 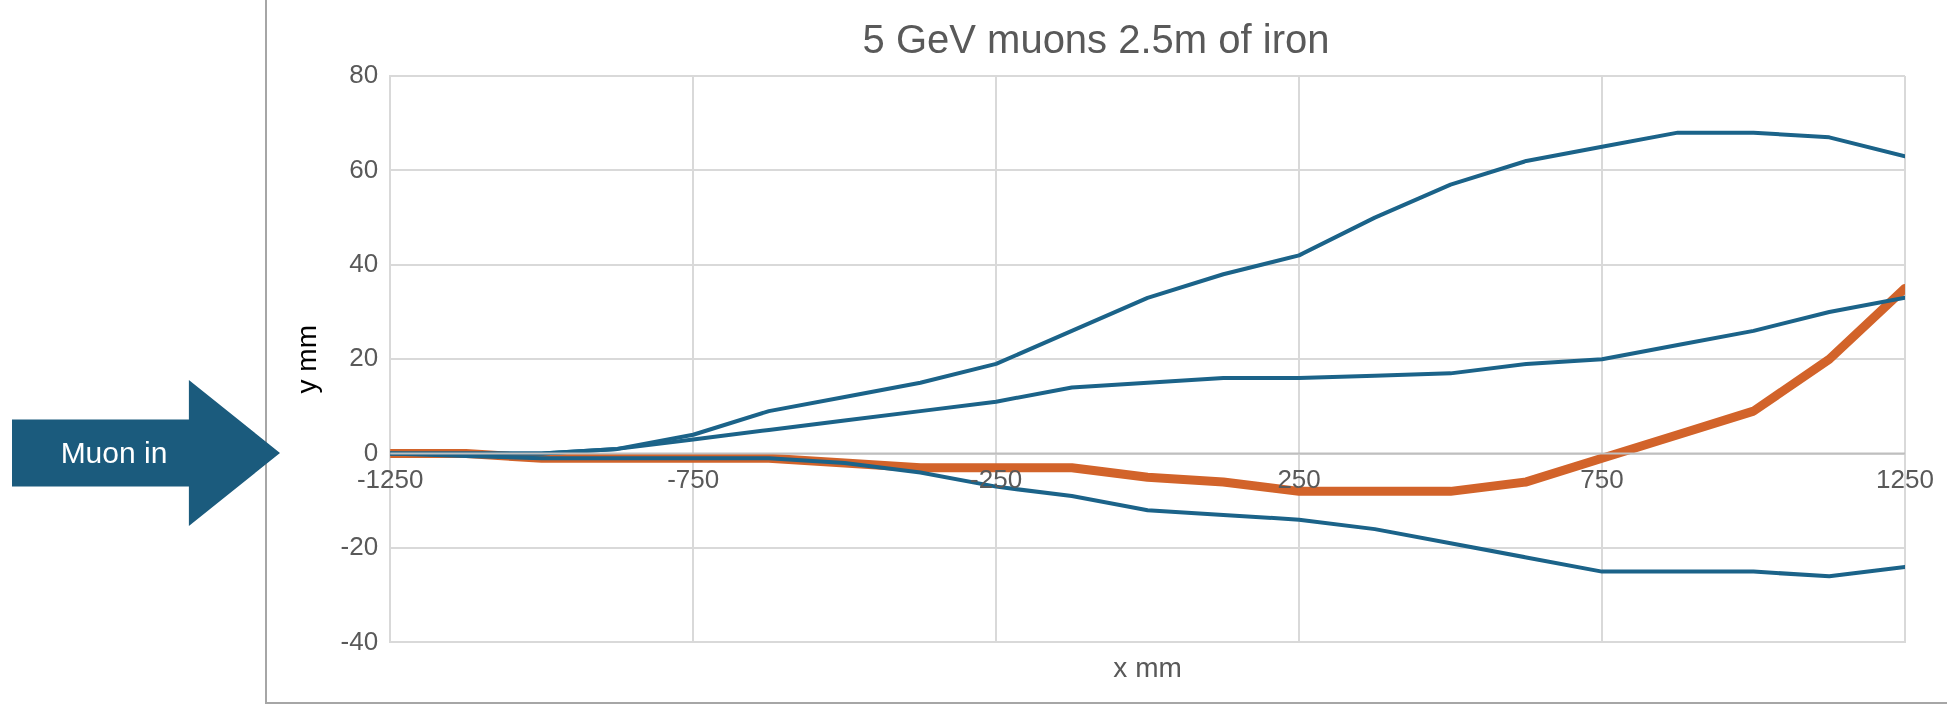 I want to click on y-tick-label: -20, so click(x=359, y=546).